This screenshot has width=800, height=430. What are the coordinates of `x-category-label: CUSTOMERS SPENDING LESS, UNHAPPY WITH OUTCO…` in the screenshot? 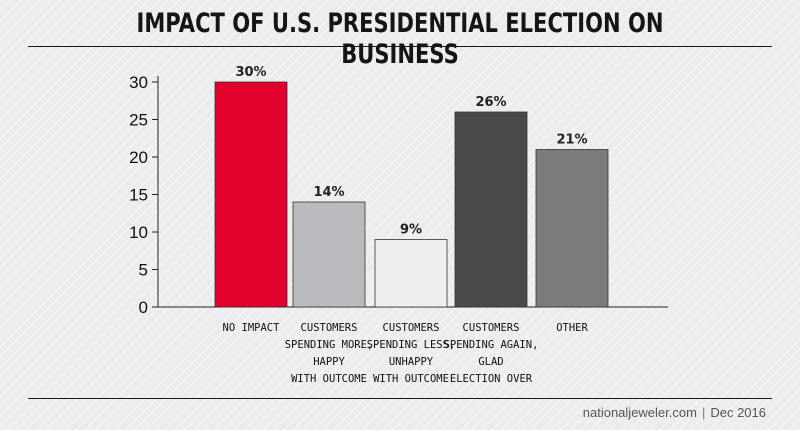 It's located at (411, 353).